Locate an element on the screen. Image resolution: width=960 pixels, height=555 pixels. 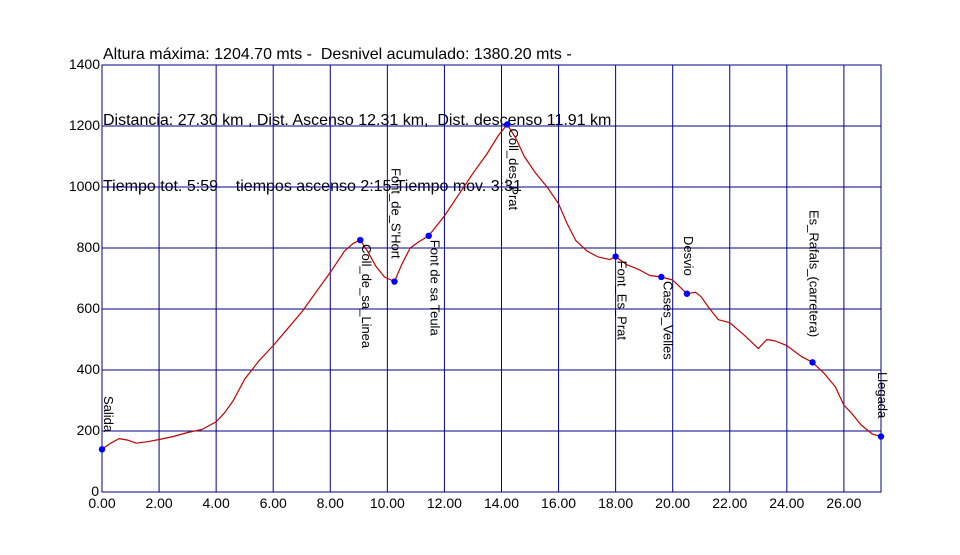
x-tick-label: 18.00 is located at coordinates (615, 503).